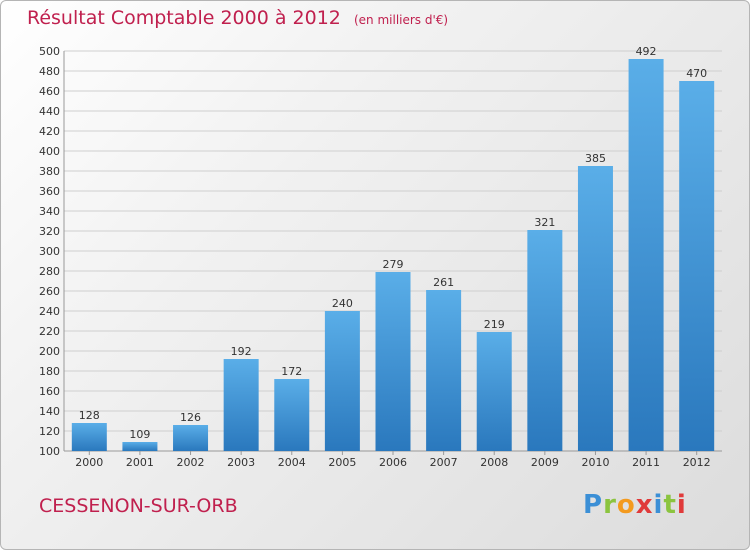  I want to click on y-tick-label: 380, so click(49, 171).